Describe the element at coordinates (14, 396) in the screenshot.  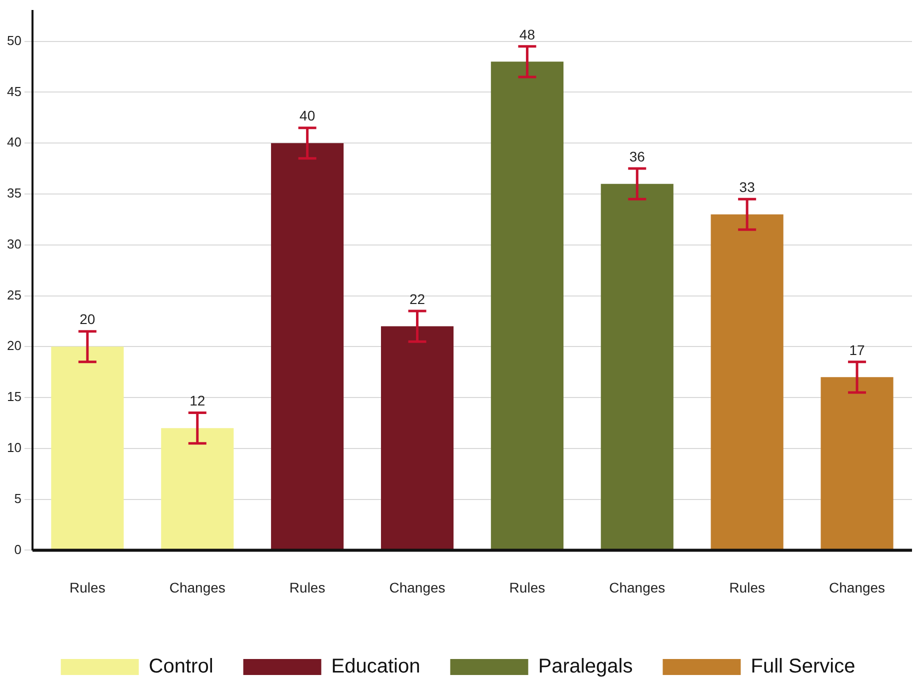
I see `y-tick-label: 15` at that location.